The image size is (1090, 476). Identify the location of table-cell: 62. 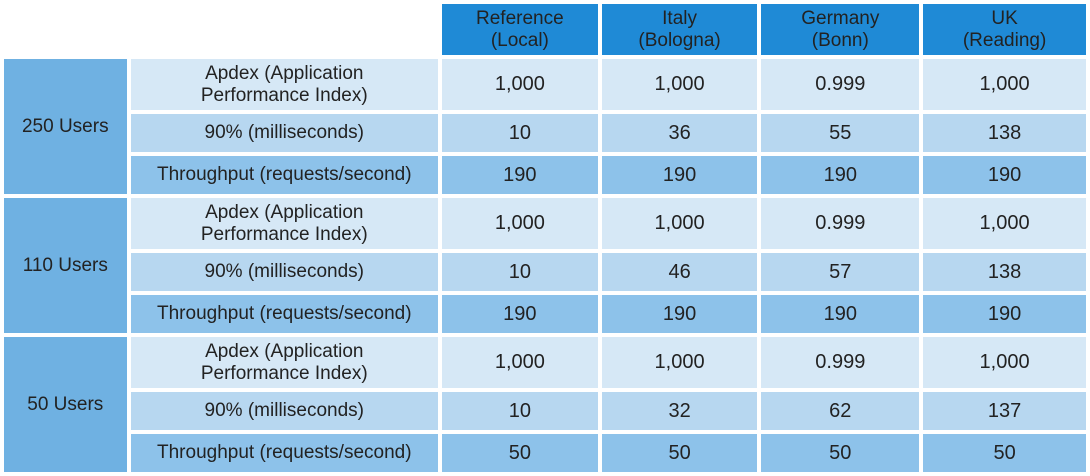
(840, 411).